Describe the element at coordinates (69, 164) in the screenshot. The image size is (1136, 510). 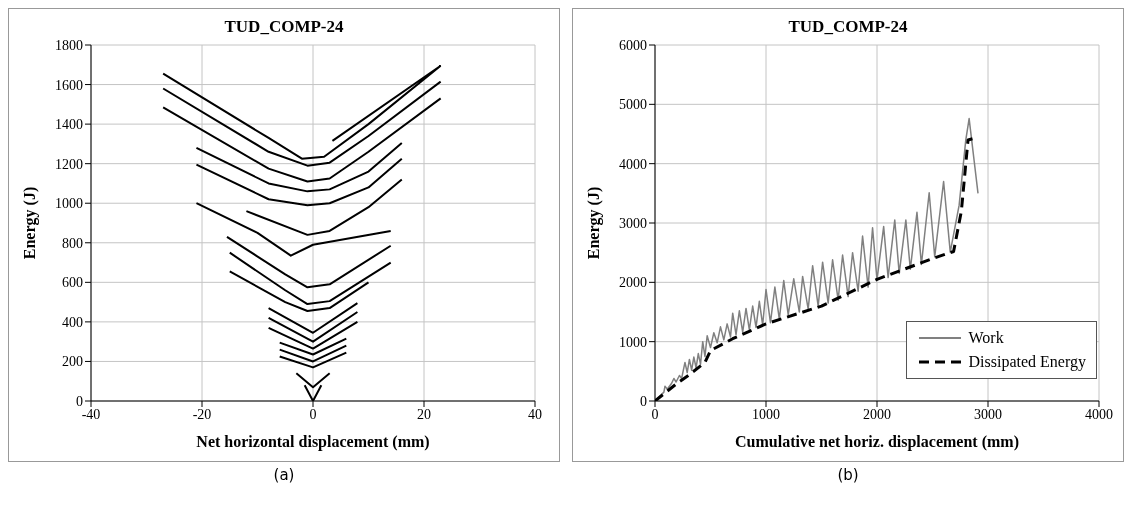
I see `y-tick-label: 1200` at that location.